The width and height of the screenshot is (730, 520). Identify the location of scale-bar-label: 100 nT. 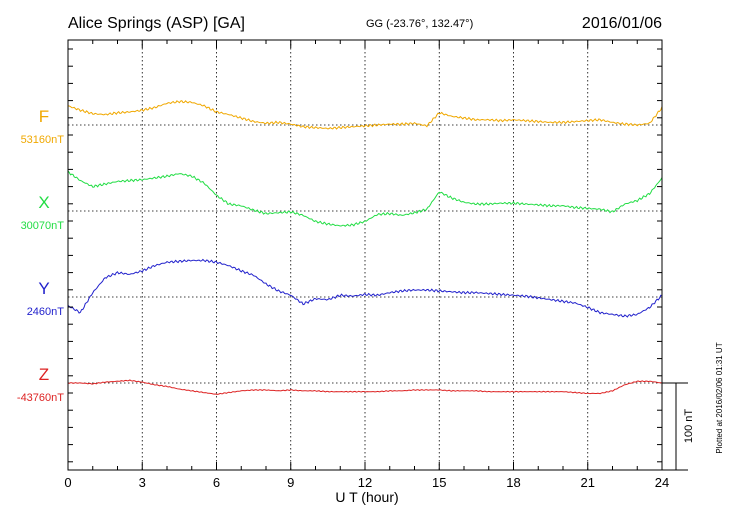
(689, 426).